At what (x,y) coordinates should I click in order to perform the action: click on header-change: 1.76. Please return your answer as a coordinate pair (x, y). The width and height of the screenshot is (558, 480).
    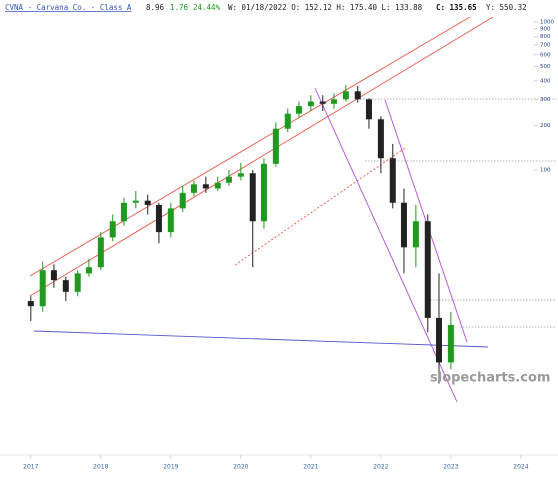
    Looking at the image, I should click on (179, 7).